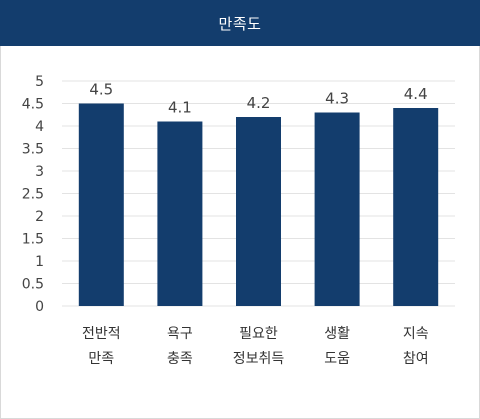 The width and height of the screenshot is (480, 419). I want to click on y-tick-label: 2, so click(39, 217).